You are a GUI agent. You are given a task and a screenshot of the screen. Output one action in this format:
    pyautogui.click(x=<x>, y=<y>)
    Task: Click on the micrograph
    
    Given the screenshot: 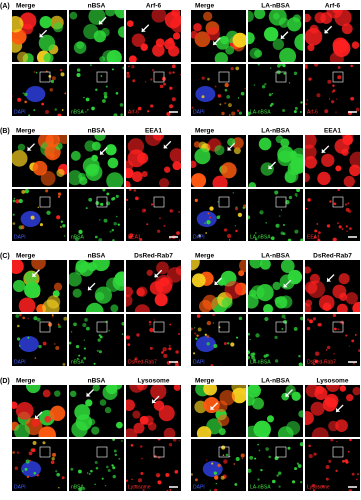 What is the action you would take?
    pyautogui.click(x=332, y=161)
    